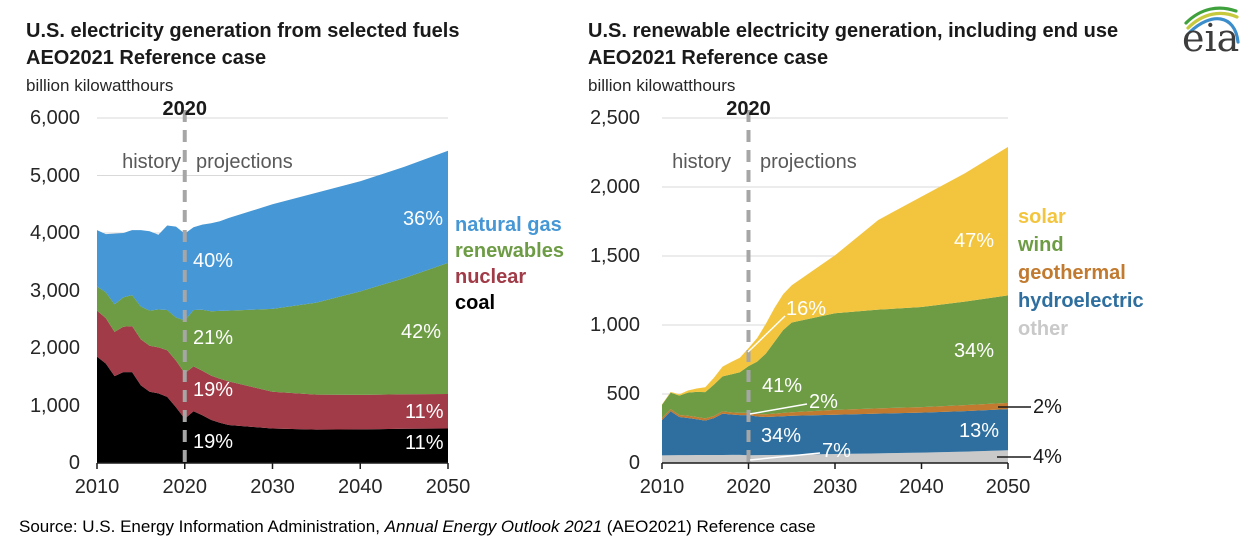 This screenshot has width=1242, height=552. What do you see at coordinates (509, 251) in the screenshot?
I see `legend-item-renewables: renewables` at bounding box center [509, 251].